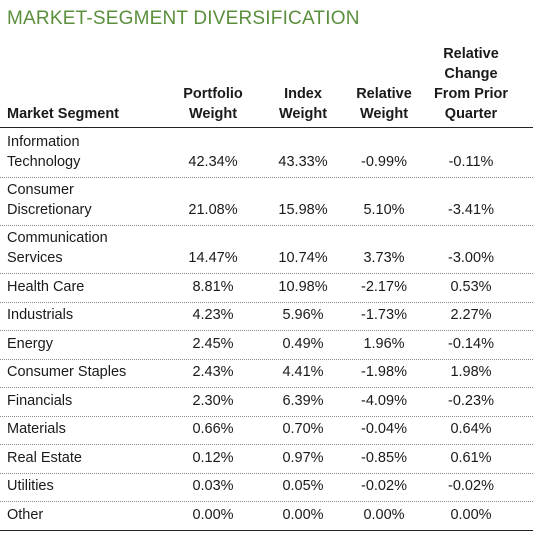  I want to click on segment-cell: Information Technology, so click(44, 152).